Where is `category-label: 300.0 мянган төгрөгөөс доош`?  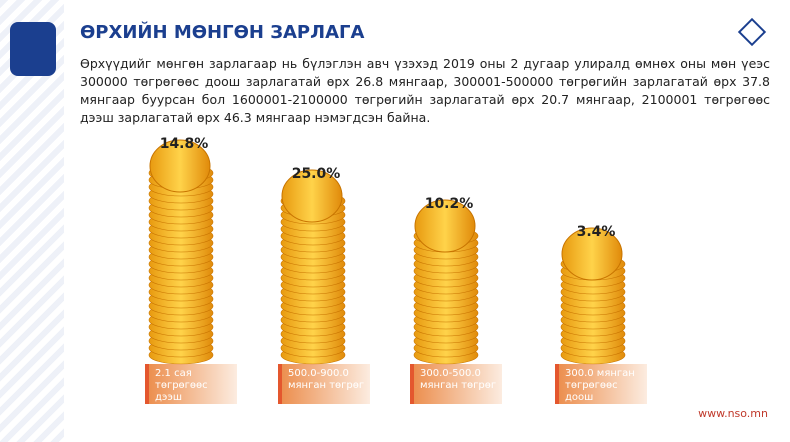 category-label: 300.0 мянган төгрөгөөс доош is located at coordinates (601, 384).